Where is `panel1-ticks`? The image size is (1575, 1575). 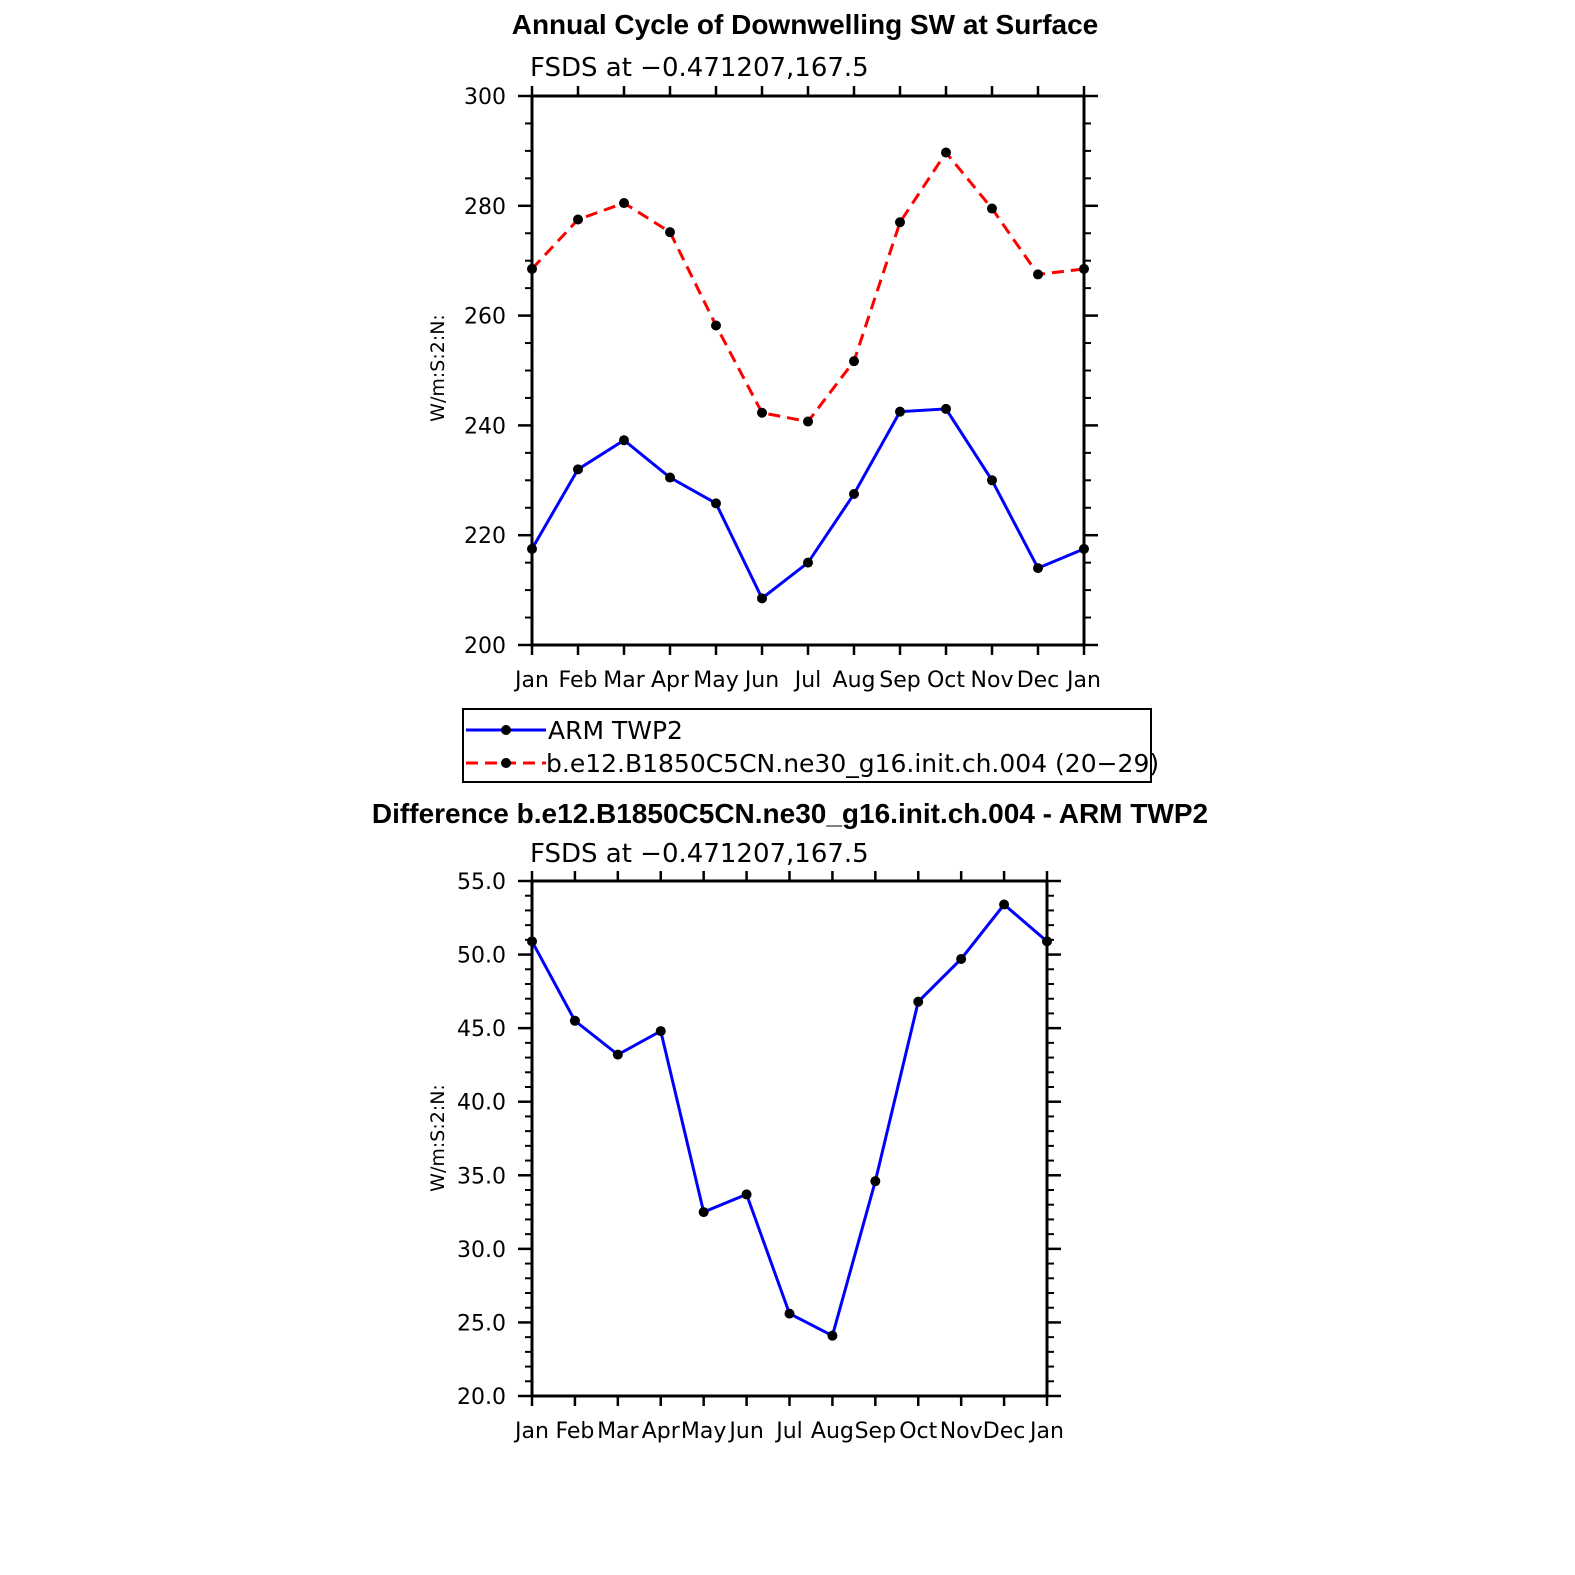 panel1-ticks is located at coordinates (808, 370).